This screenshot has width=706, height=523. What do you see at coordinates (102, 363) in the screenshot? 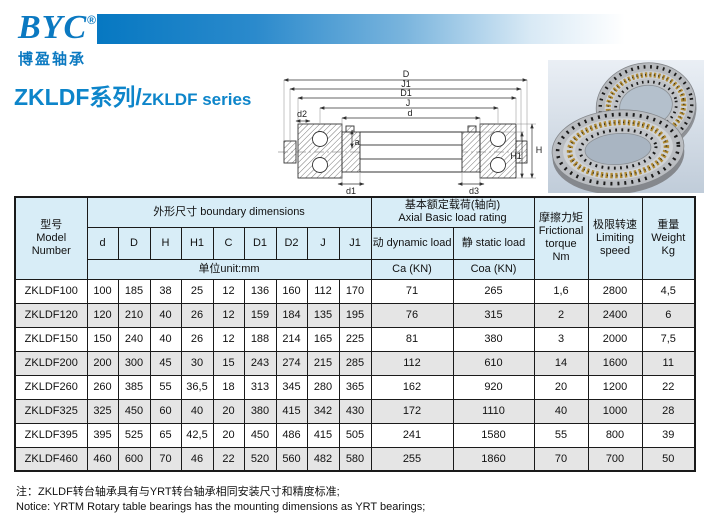
I see `value-cell: 200` at bounding box center [102, 363].